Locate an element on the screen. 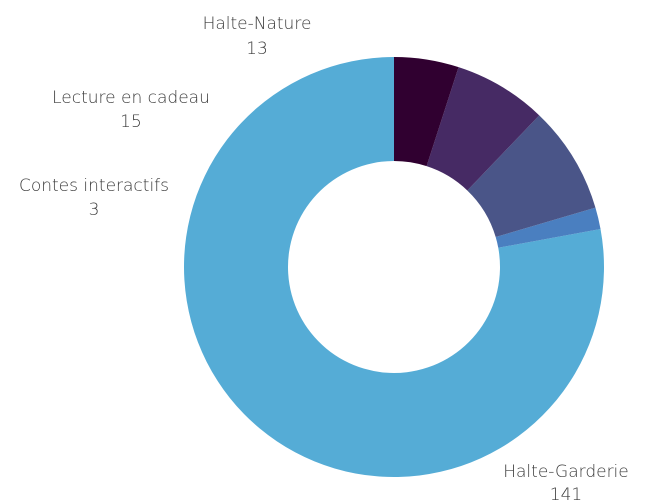  slice-category-label: Lecture en cadeau is located at coordinates (131, 98).